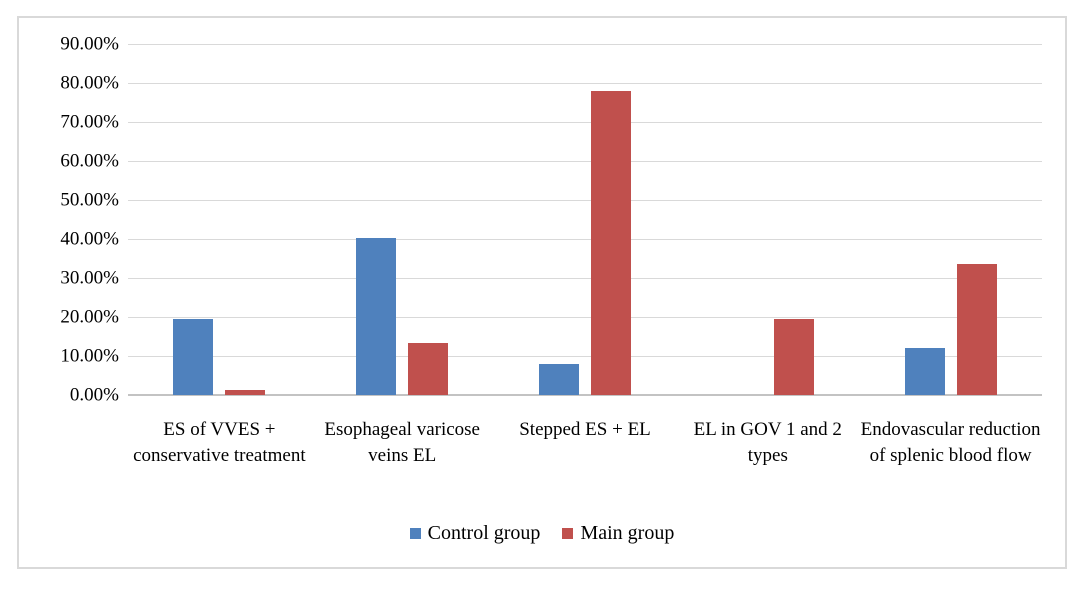 This screenshot has height=592, width=1088. I want to click on x-category-label: ES of VVES + conservative treatment, so click(219, 442).